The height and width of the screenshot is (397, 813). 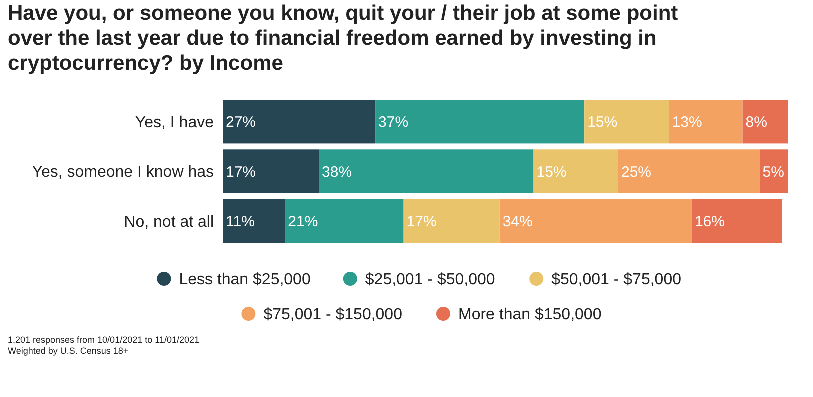 What do you see at coordinates (68, 351) in the screenshot?
I see `text: Weighted by U.S. Census 18+` at bounding box center [68, 351].